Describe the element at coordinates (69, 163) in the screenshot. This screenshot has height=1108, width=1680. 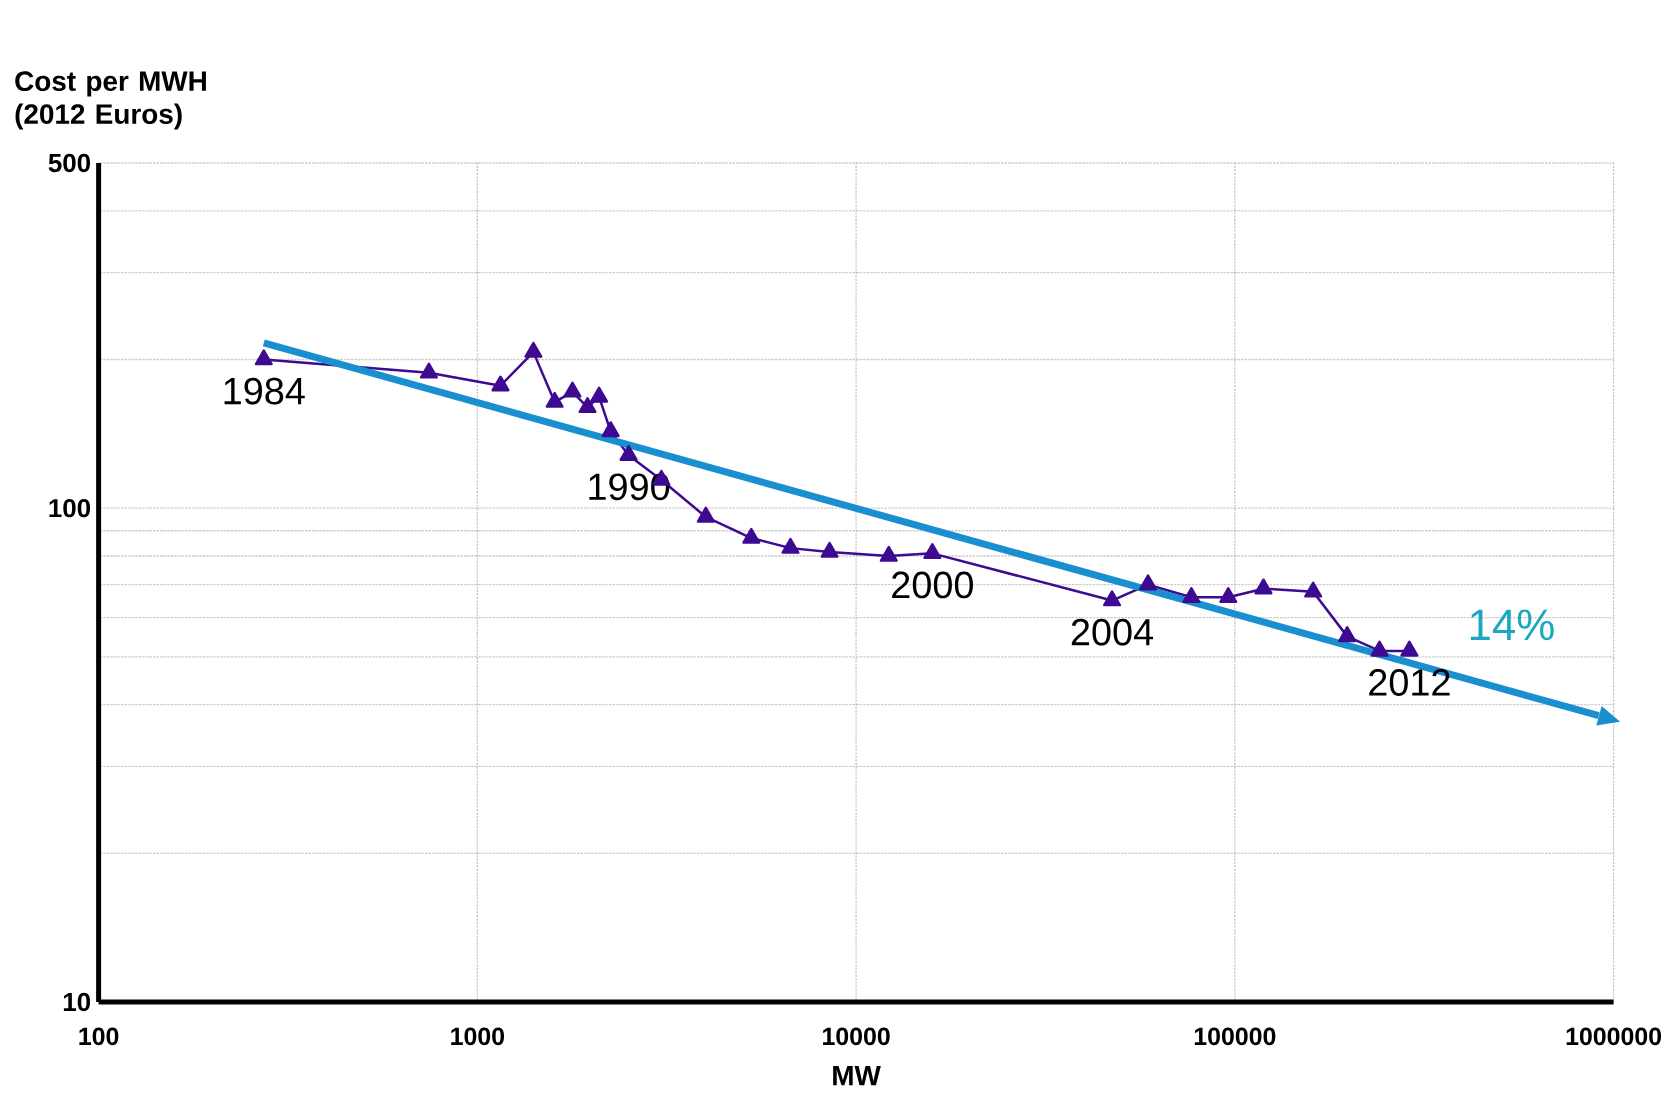
I see `y-tick-label: 500` at that location.